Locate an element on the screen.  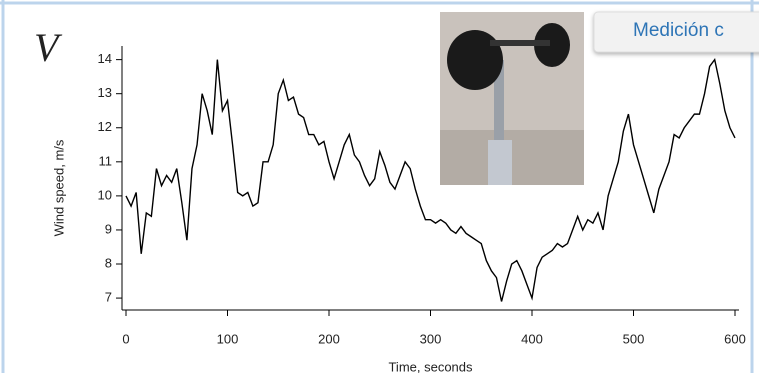
y-tick-label: 11 is located at coordinates (106, 160).